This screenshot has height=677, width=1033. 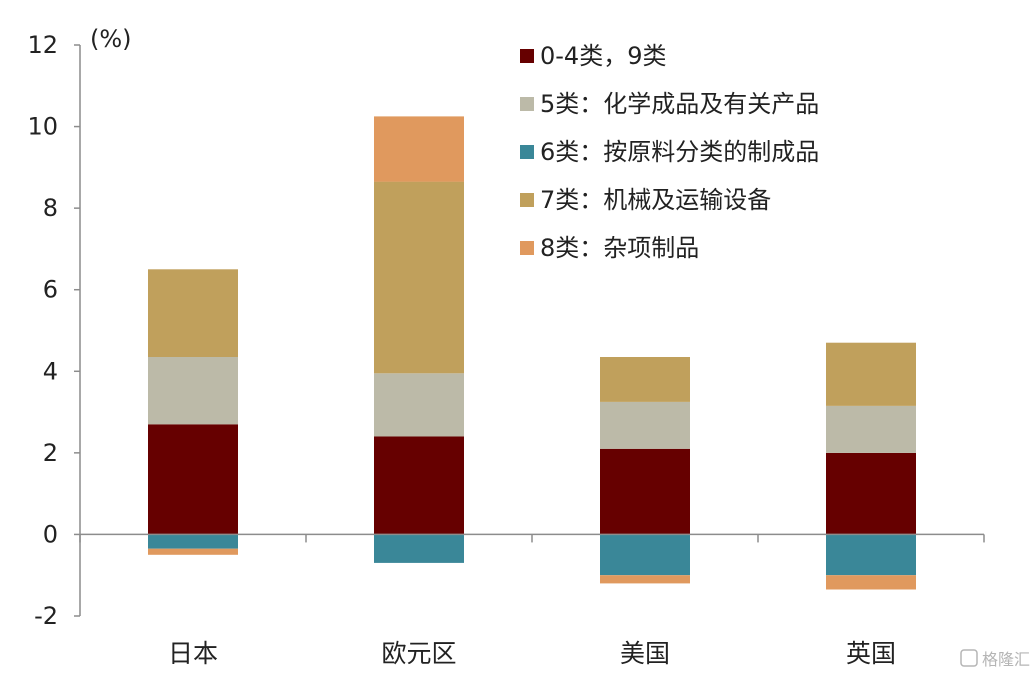 What do you see at coordinates (50, 371) in the screenshot?
I see `y-tick-label: 4` at bounding box center [50, 371].